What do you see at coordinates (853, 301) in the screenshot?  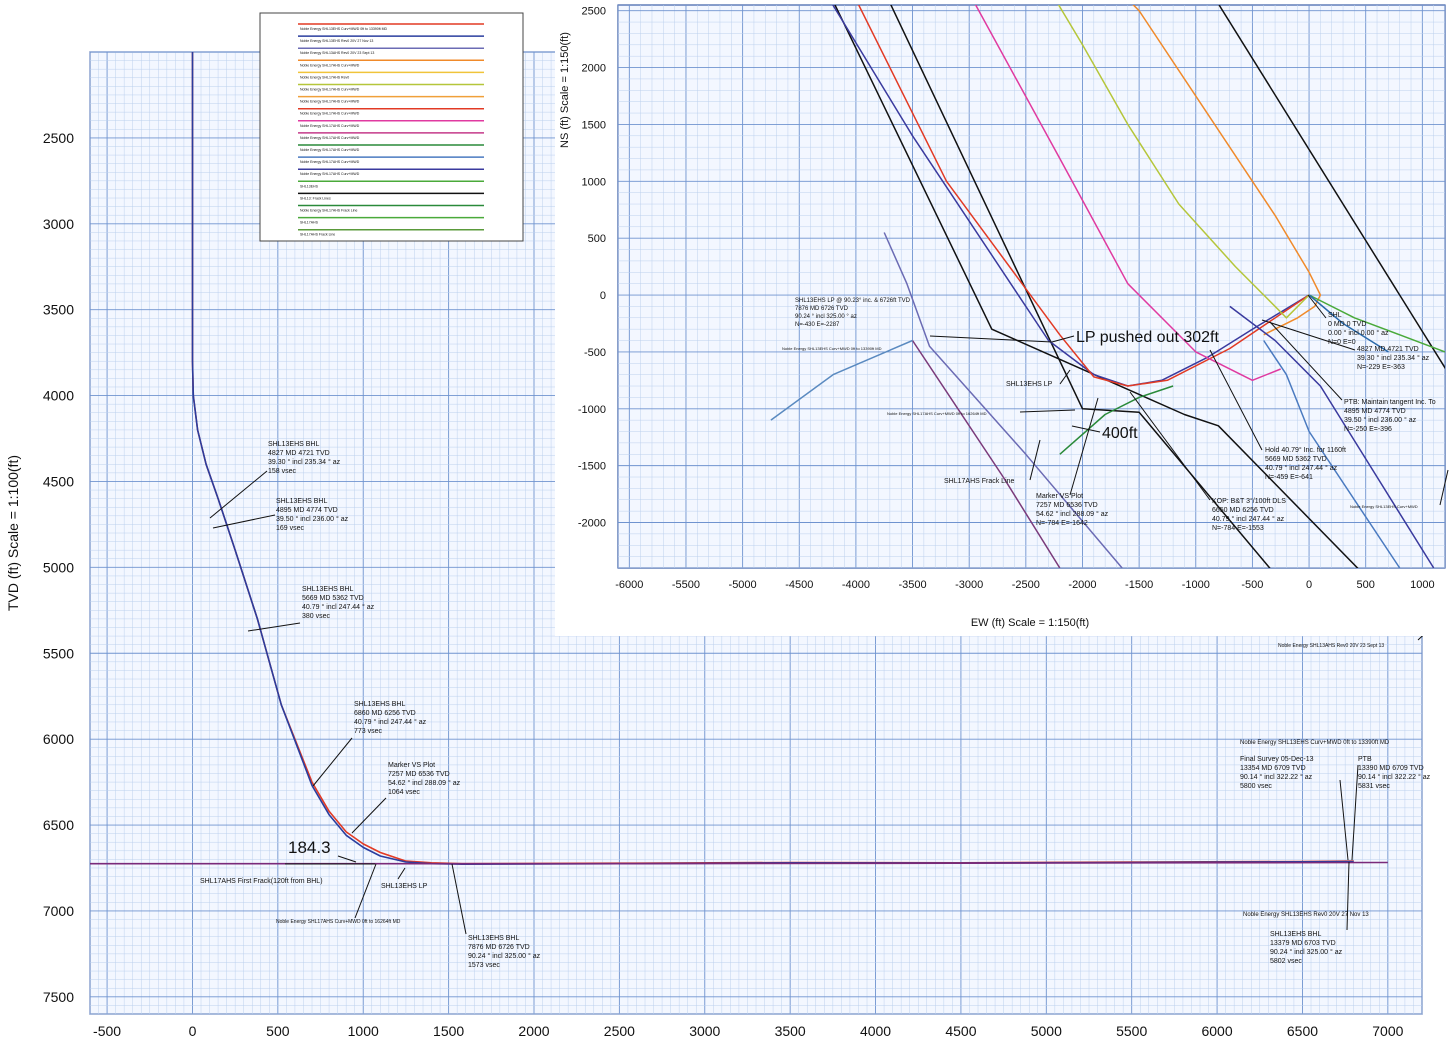 I see `annotation-text: SHL13EHS LP @ 90.23° inc. & 6726ft TVD` at bounding box center [853, 301].